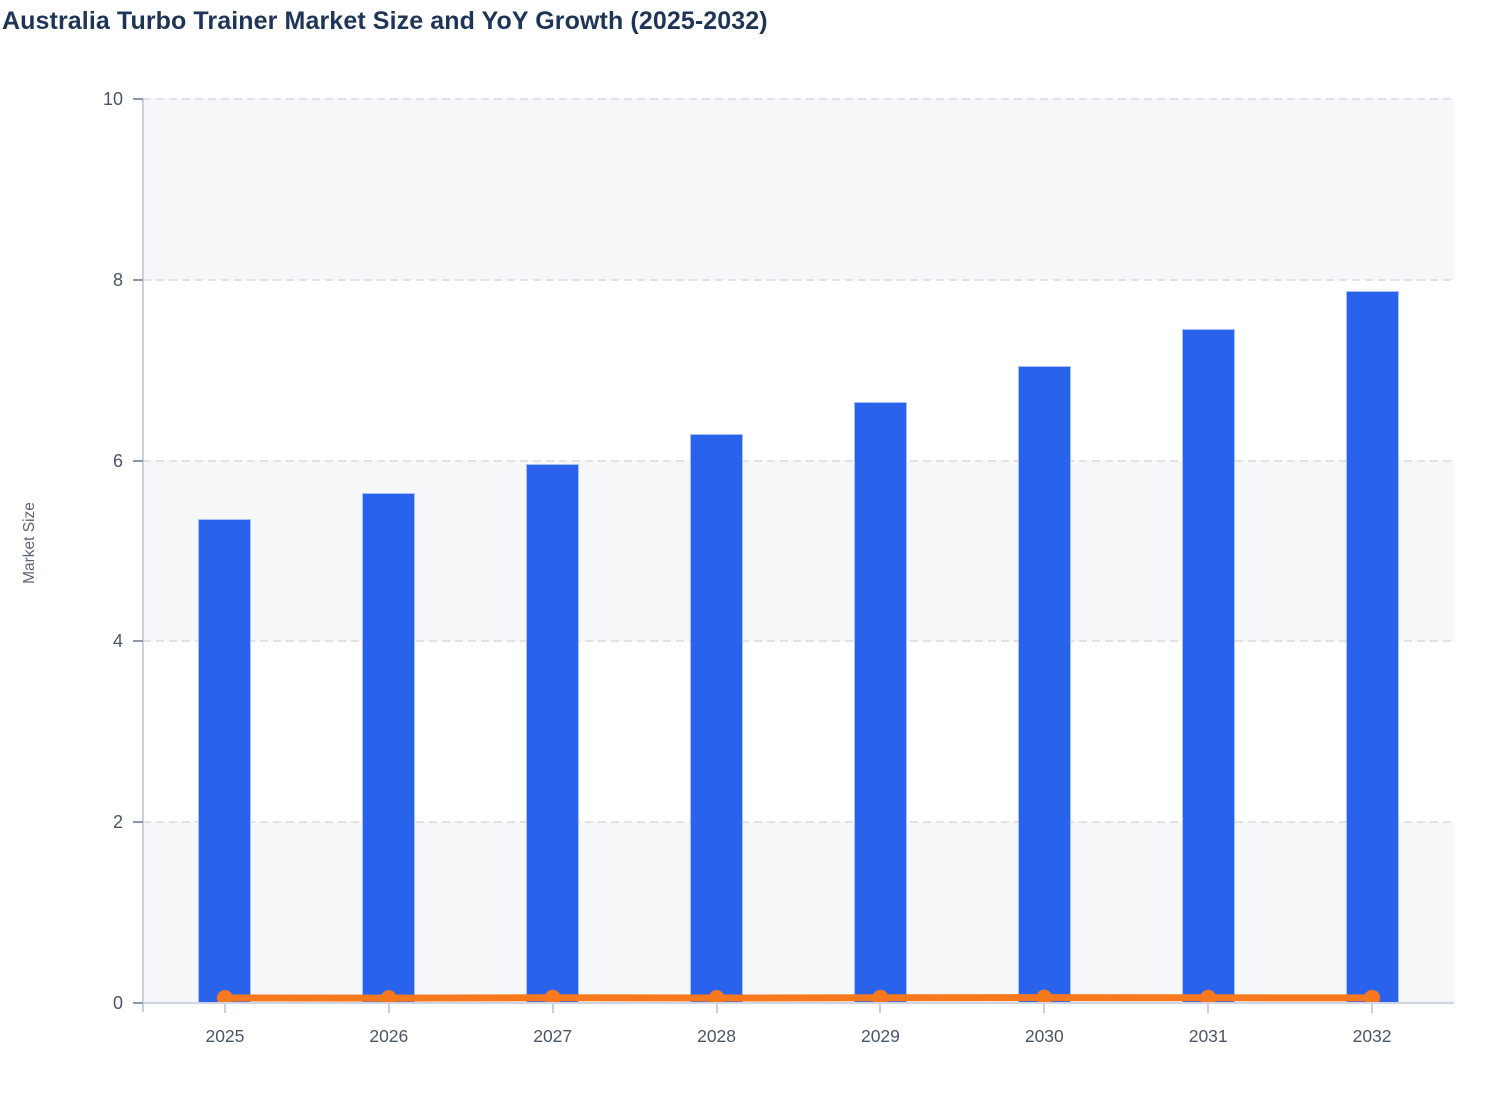 Image resolution: width=1508 pixels, height=1120 pixels. I want to click on y-tick-label-4: 4, so click(117, 641).